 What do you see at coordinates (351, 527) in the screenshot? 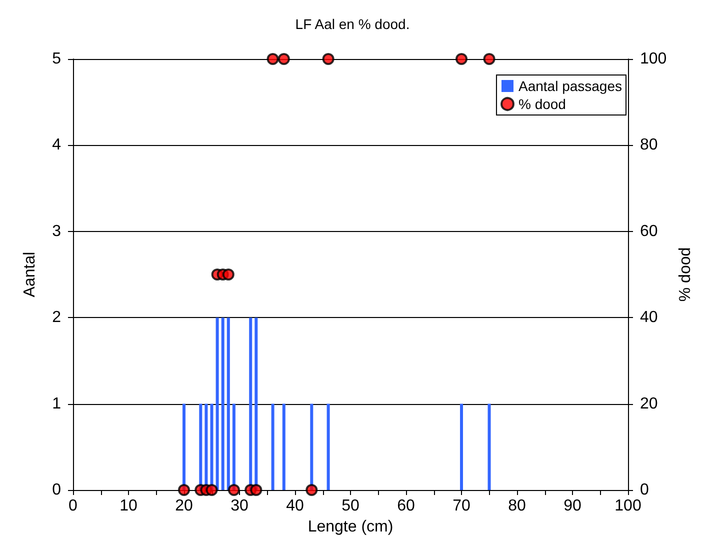
I see `x-axis-title: Lengte (cm)` at bounding box center [351, 527].